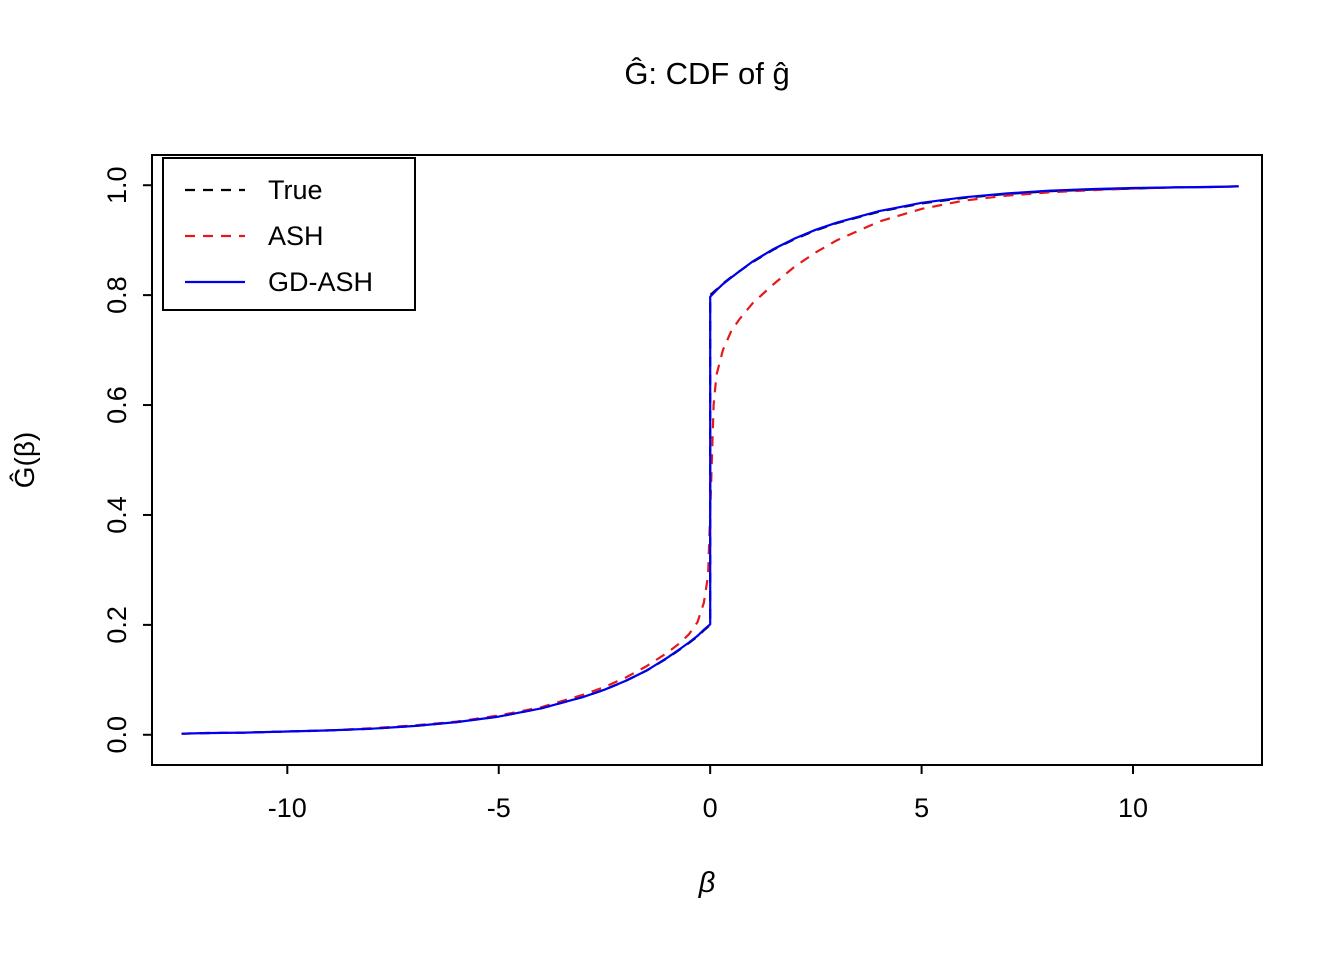 The width and height of the screenshot is (1344, 965). I want to click on y-tick-label: 1.0, so click(117, 185).